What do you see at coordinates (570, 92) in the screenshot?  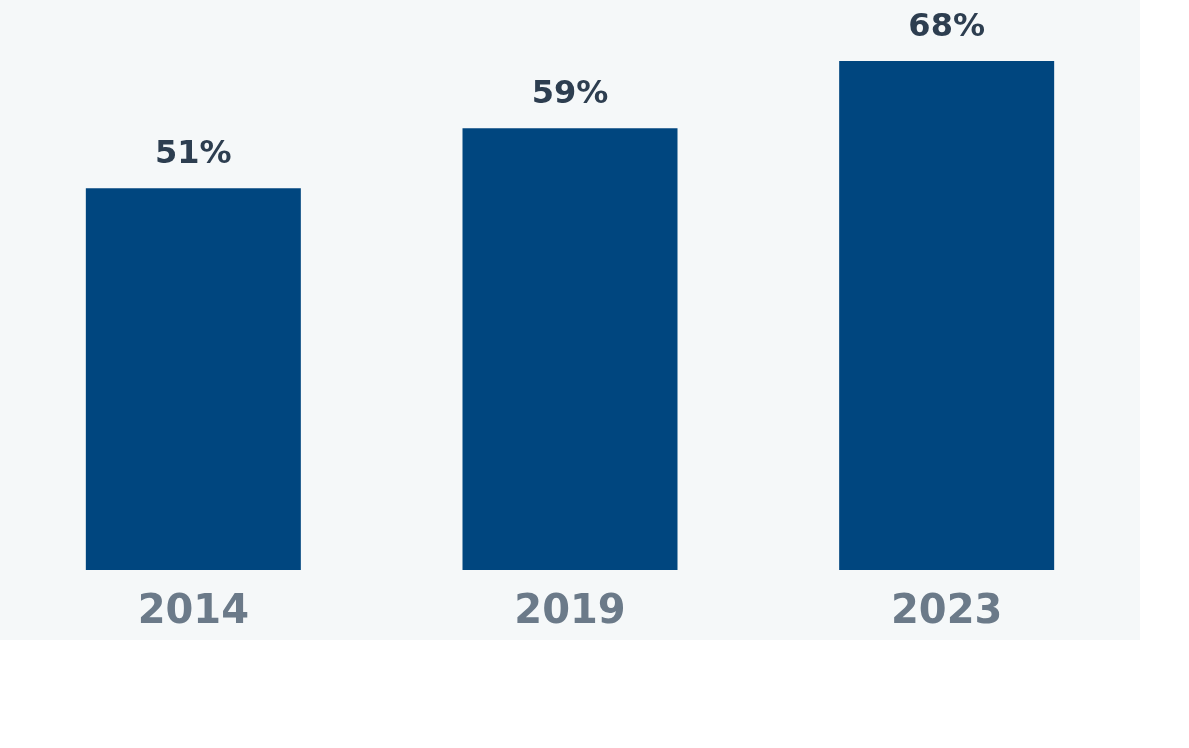 I see `data-label: 59%` at bounding box center [570, 92].